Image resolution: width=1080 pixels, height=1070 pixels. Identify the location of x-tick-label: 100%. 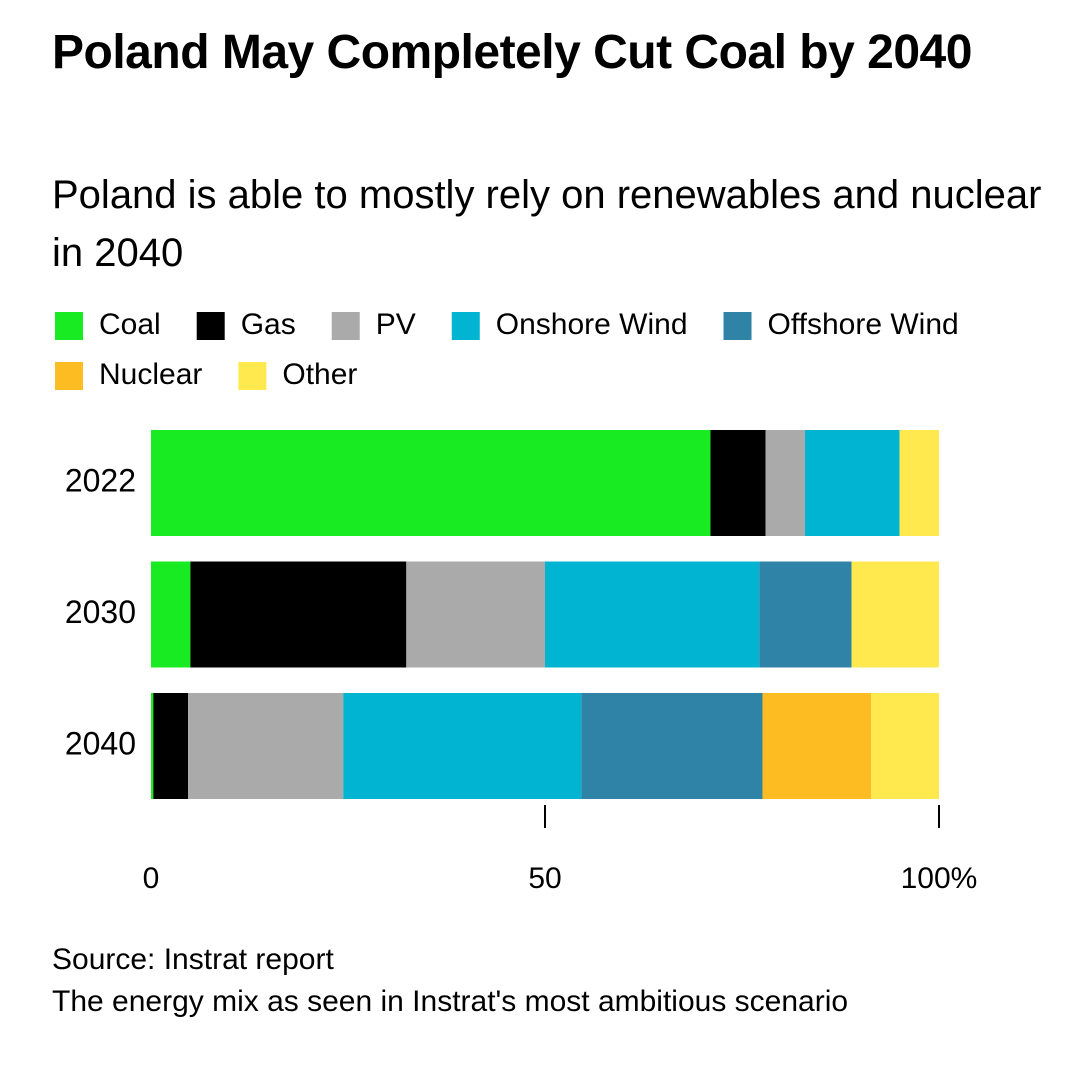
(939, 878).